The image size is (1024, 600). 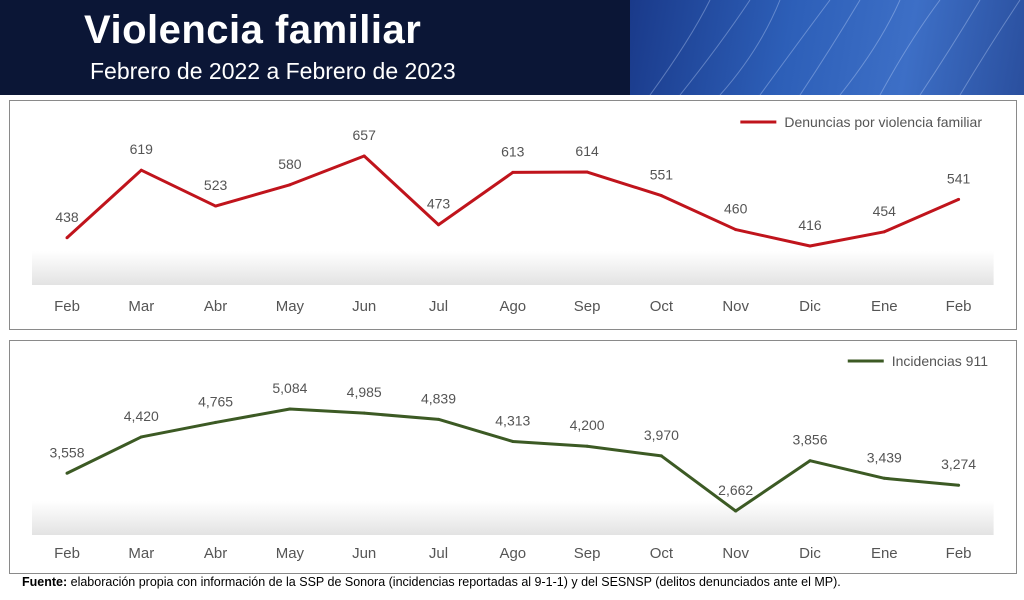 I want to click on data-label: 613, so click(x=513, y=151).